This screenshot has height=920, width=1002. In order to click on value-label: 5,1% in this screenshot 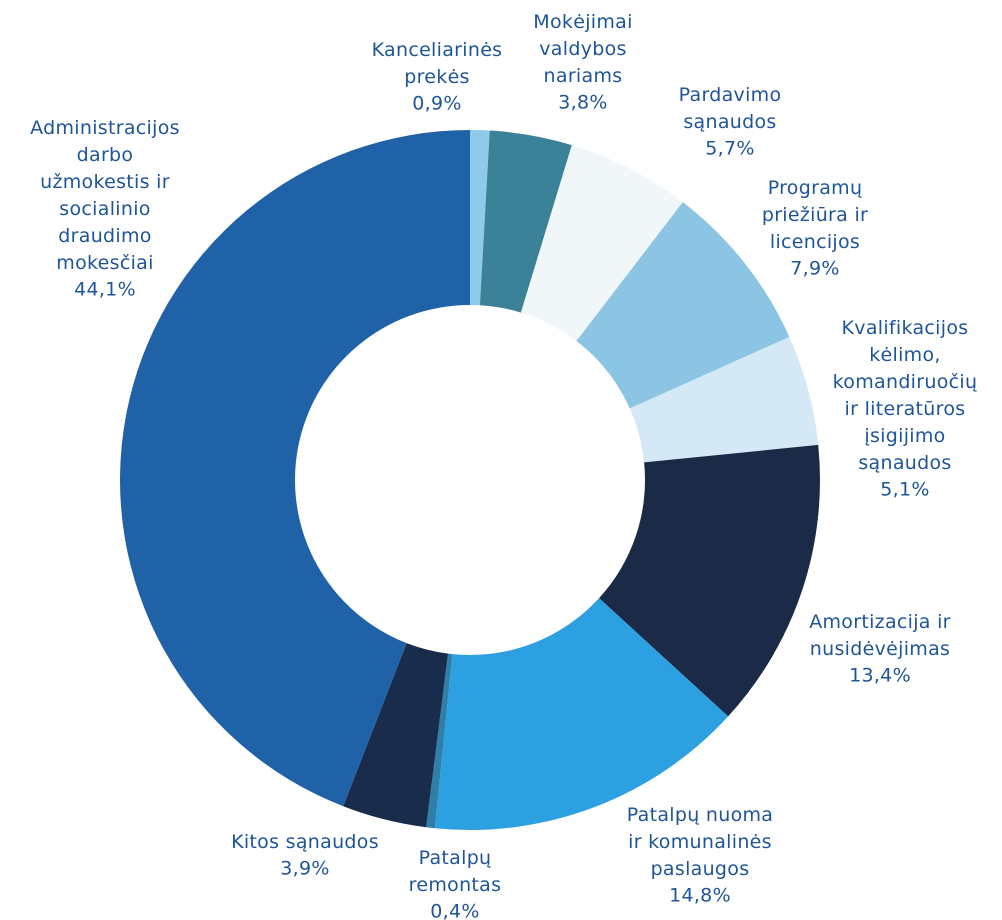, I will do `click(904, 490)`.